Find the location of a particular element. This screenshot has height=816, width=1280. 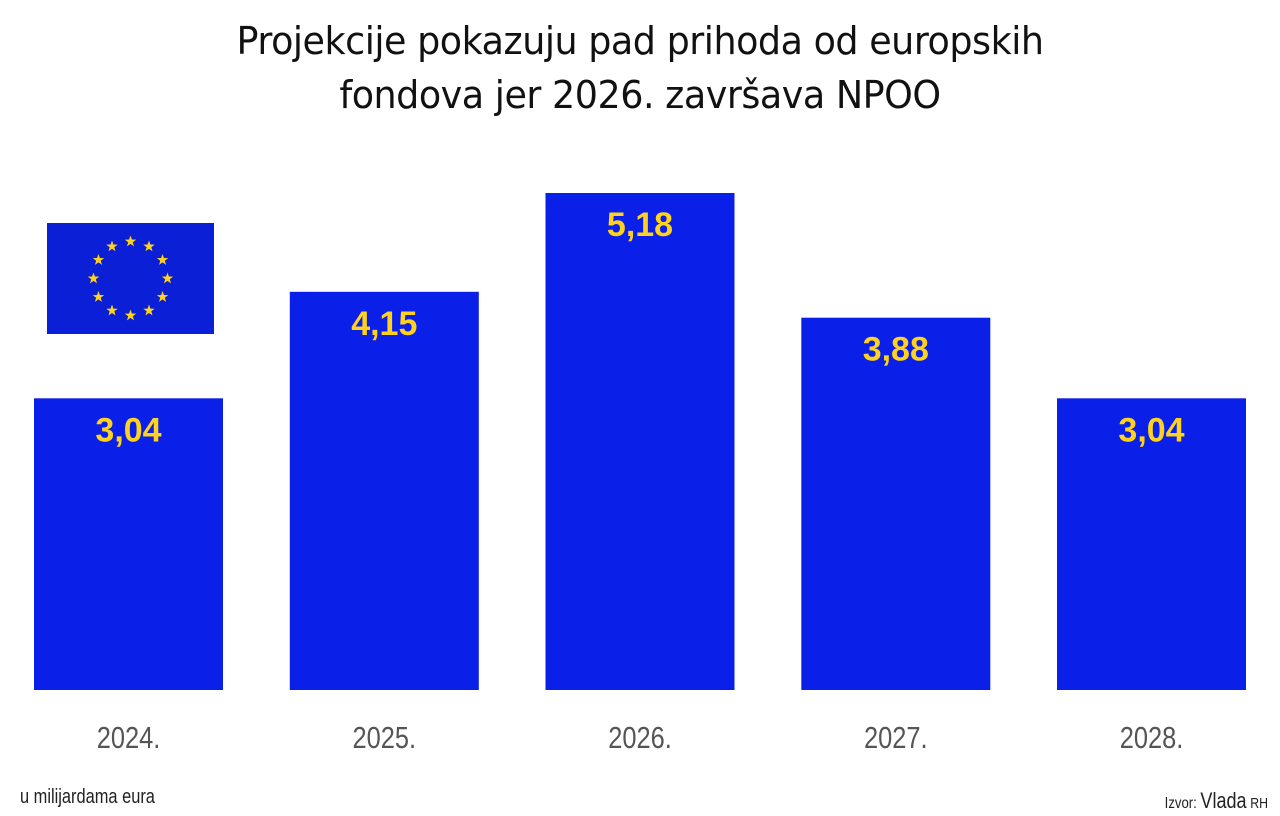

bar-2026 is located at coordinates (640, 441).